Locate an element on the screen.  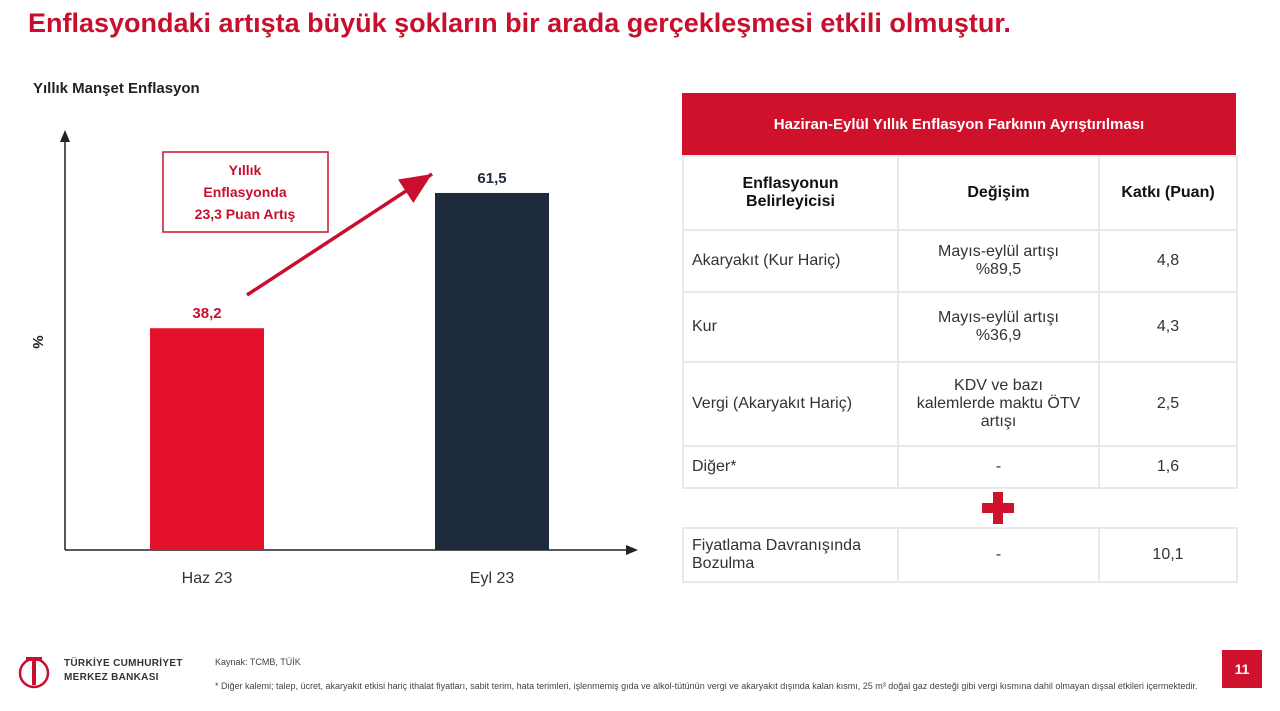
chart-annotation: Yıllık Enflasyonda 23,3 Puan Artış is located at coordinates (297, 224).